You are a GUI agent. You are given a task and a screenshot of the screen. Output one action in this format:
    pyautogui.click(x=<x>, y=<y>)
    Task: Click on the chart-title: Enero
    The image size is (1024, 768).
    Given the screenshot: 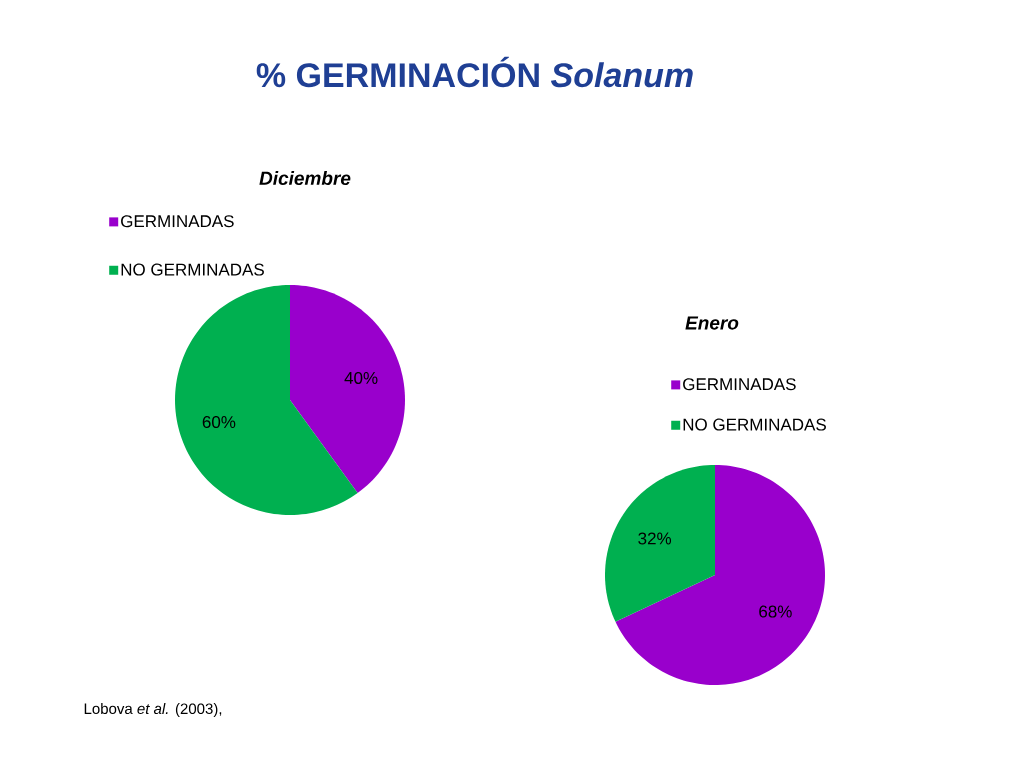 What is the action you would take?
    pyautogui.click(x=712, y=323)
    